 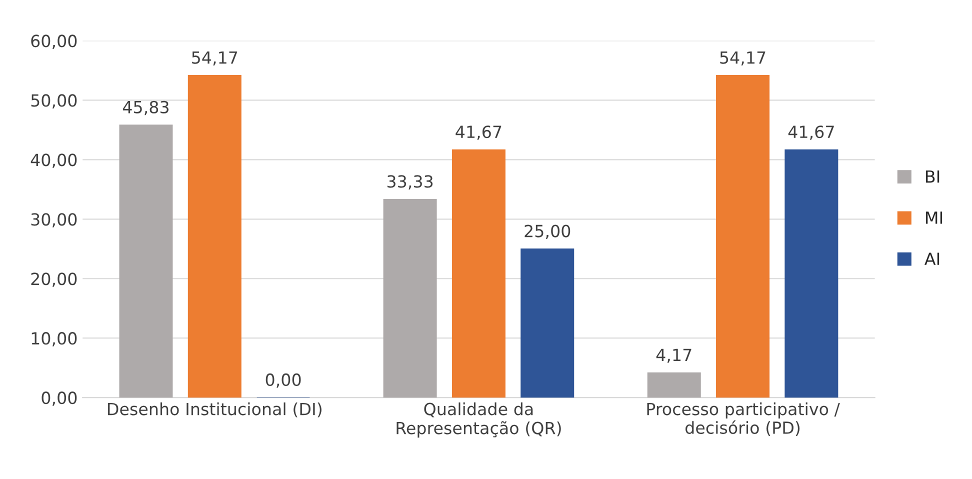 I want to click on legend-label: BI, so click(x=933, y=176).